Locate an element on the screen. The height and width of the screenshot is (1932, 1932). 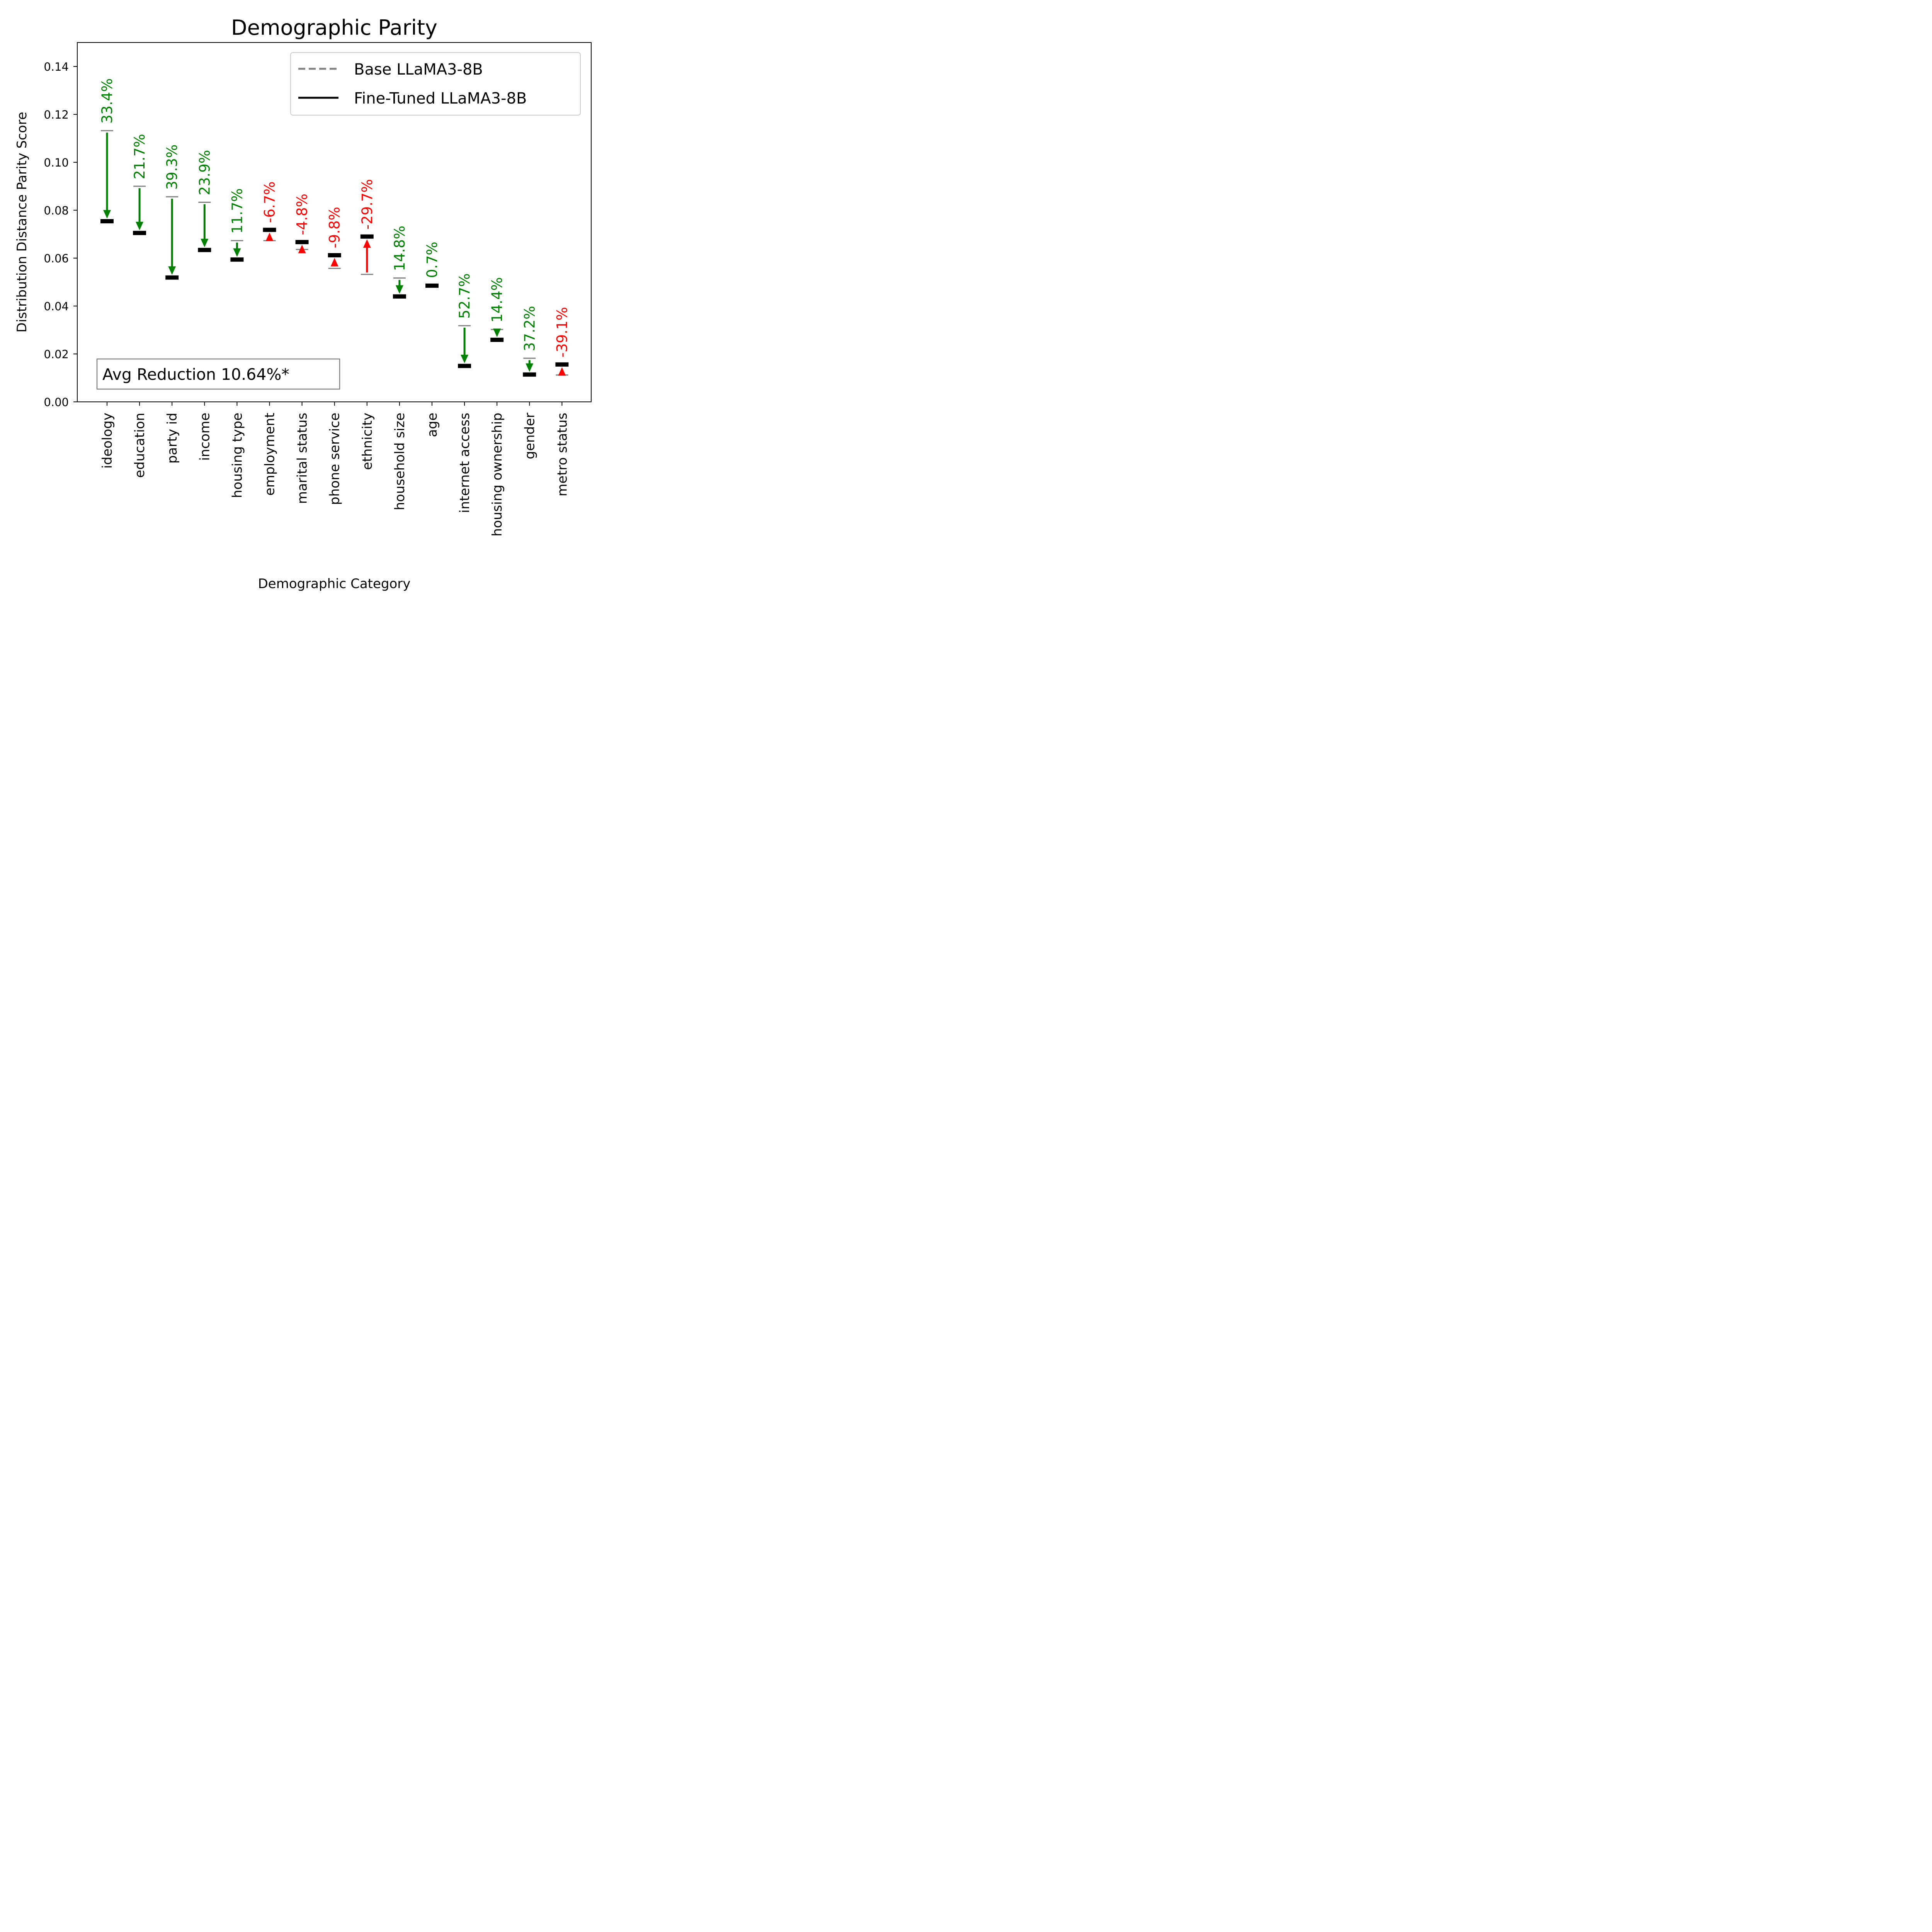
x-tick-label: education is located at coordinates (140, 446).